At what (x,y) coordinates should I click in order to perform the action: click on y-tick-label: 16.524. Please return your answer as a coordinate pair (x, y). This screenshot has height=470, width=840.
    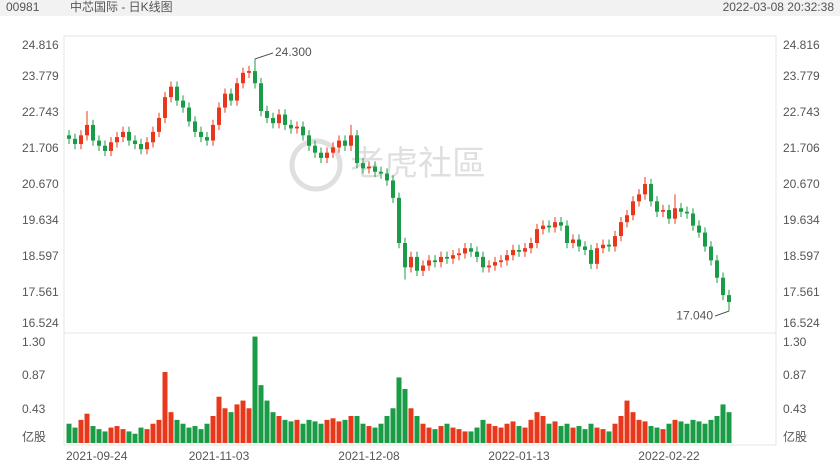
    Looking at the image, I should click on (40, 323).